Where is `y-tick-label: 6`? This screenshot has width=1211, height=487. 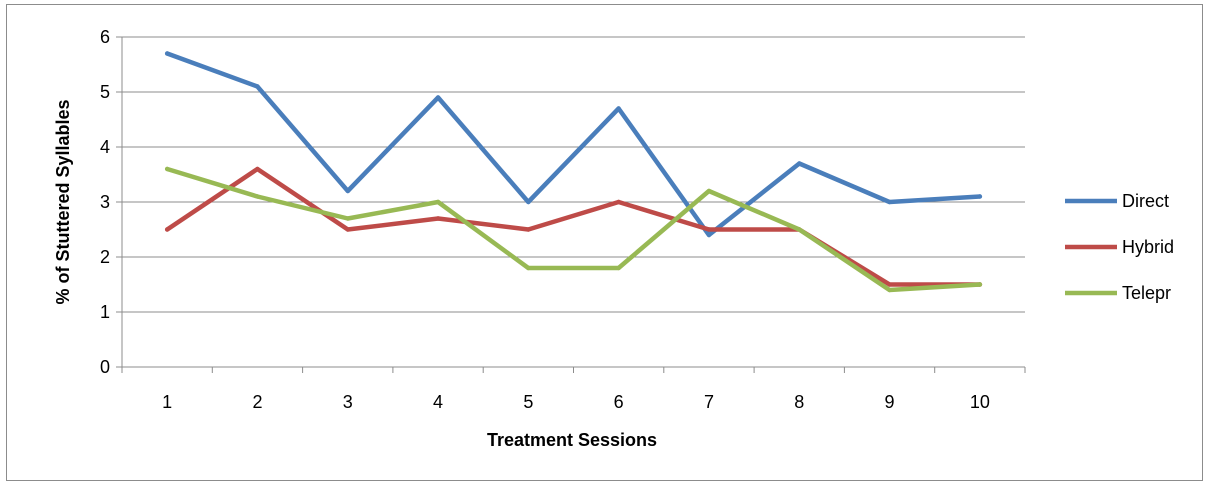 y-tick-label: 6 is located at coordinates (105, 37).